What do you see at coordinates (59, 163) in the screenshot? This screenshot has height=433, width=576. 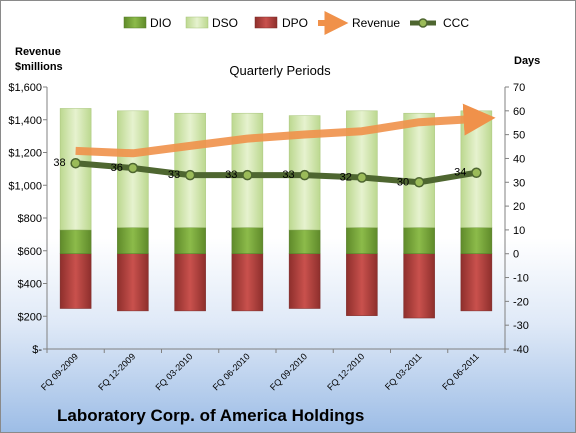 I see `ccc-data-label: 38` at bounding box center [59, 163].